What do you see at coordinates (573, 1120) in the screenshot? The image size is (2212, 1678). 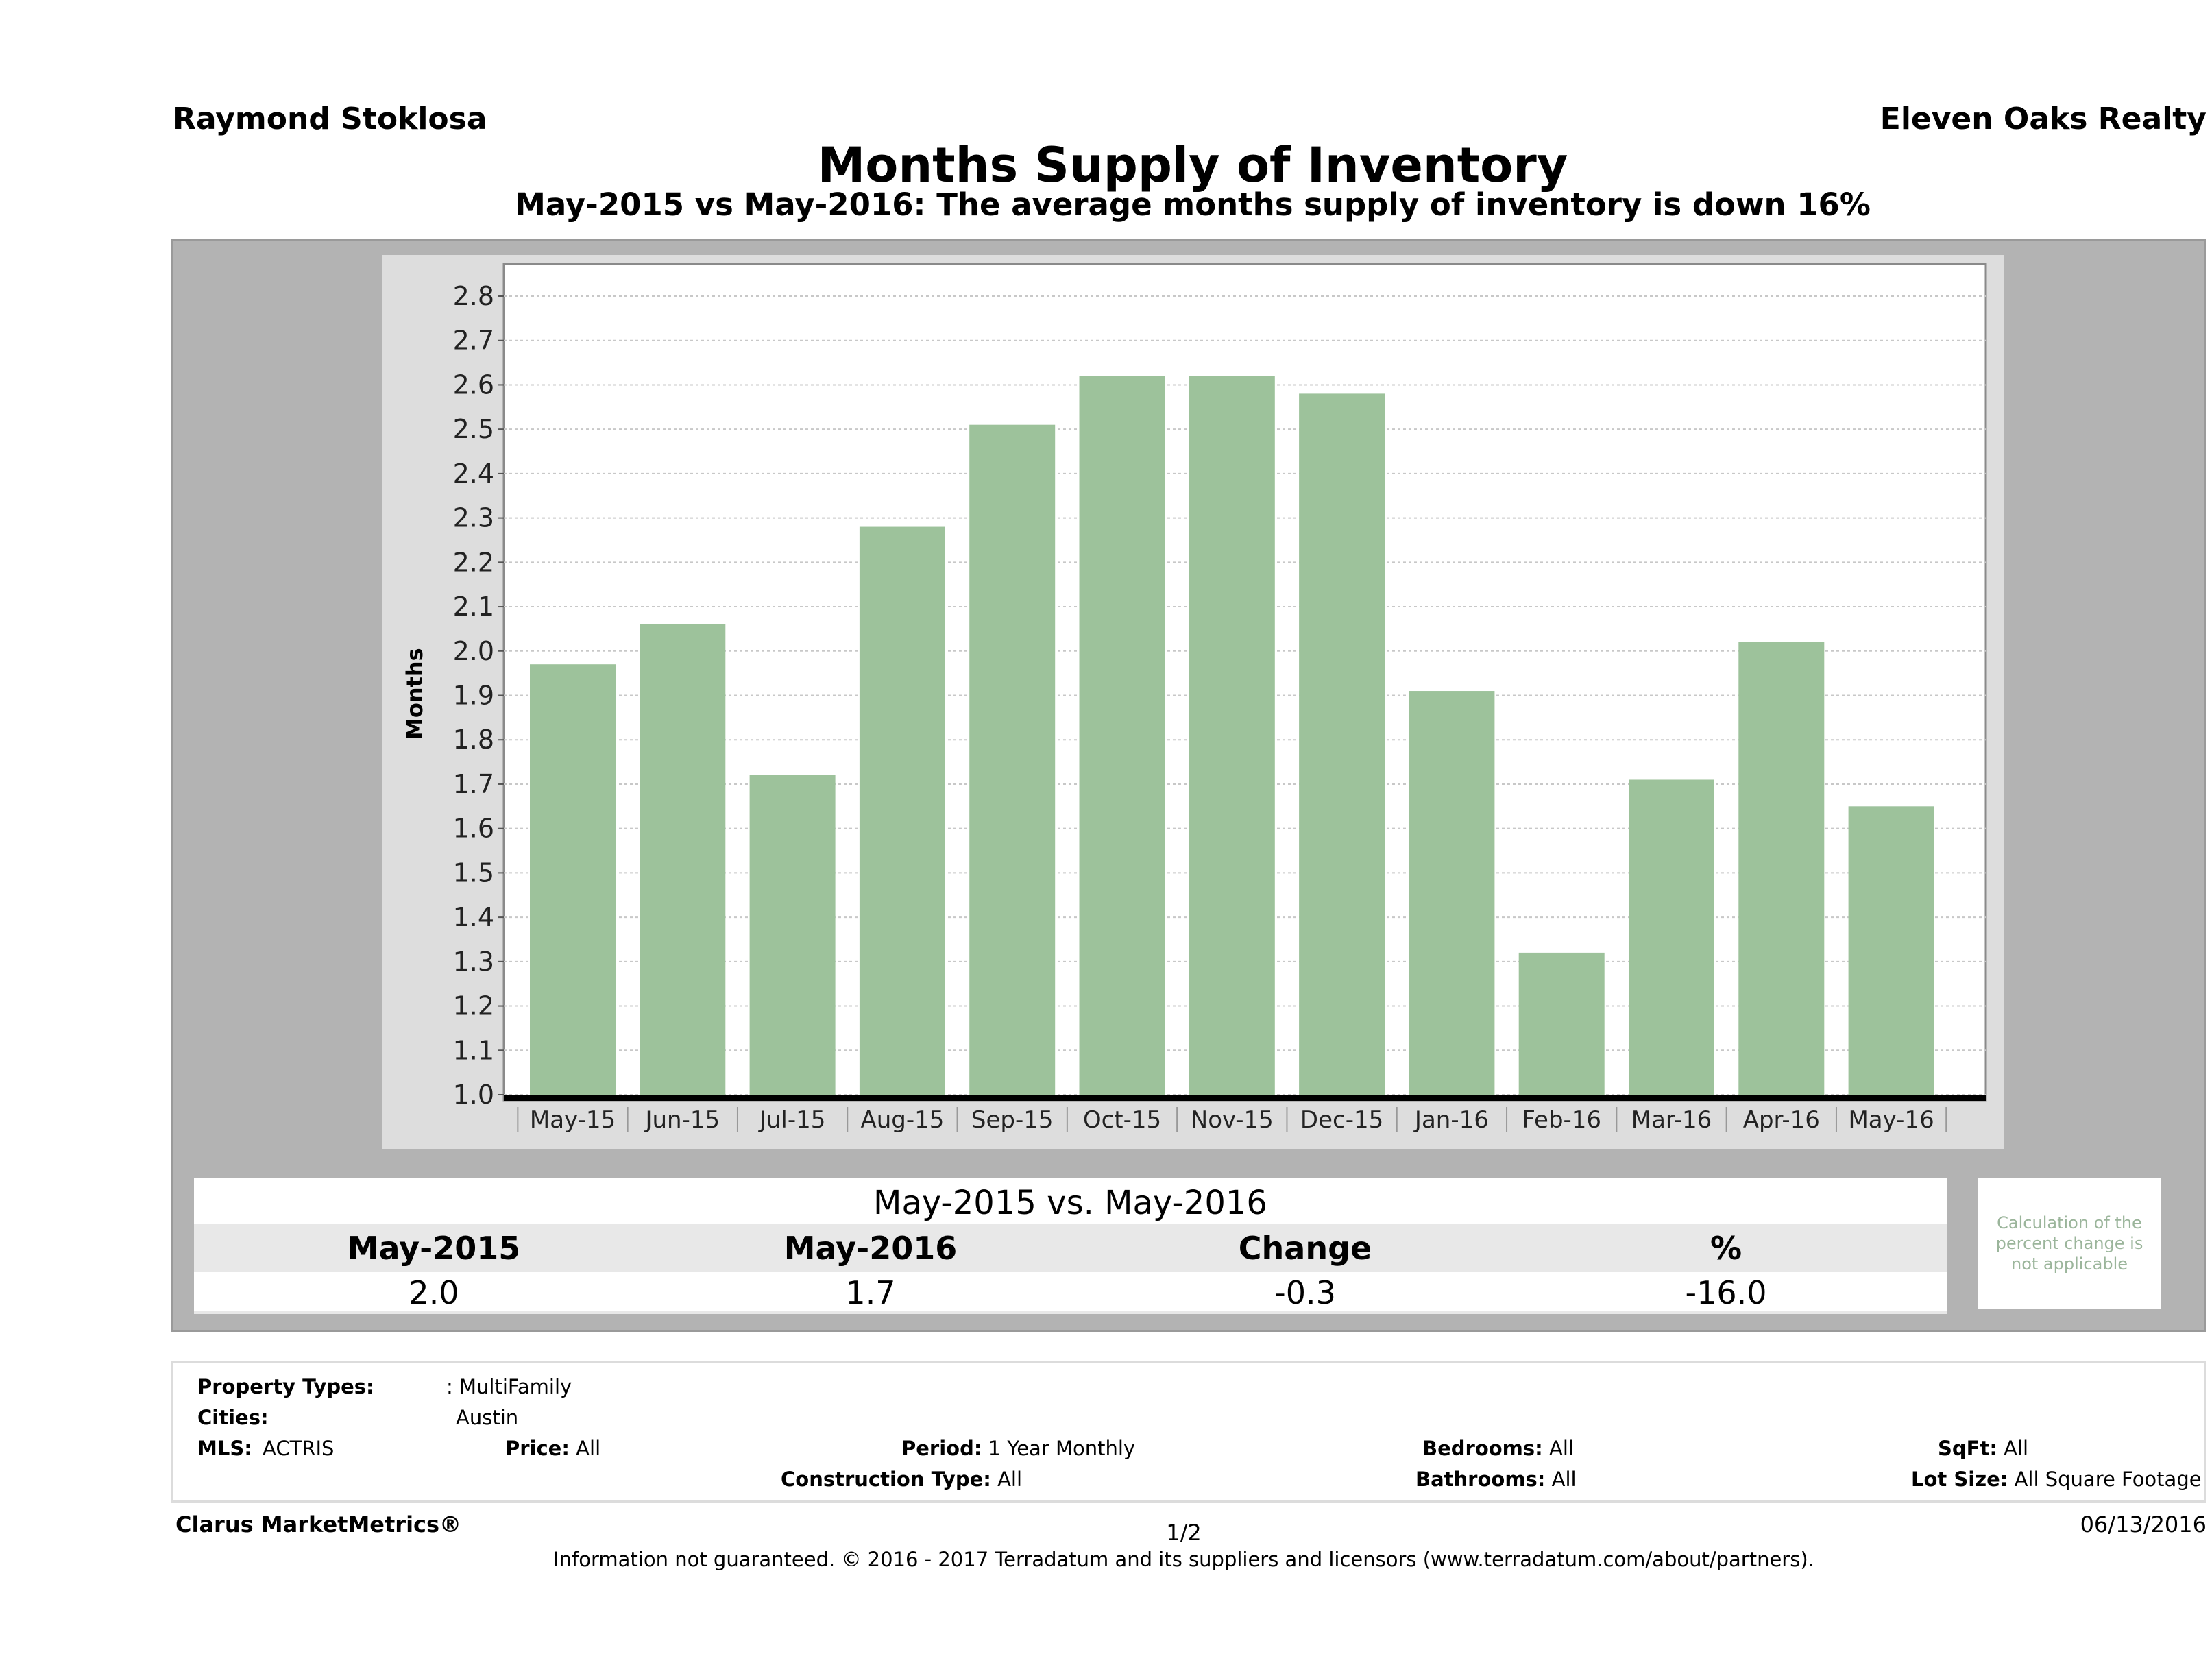 I see `x-tick-label: May-15` at bounding box center [573, 1120].